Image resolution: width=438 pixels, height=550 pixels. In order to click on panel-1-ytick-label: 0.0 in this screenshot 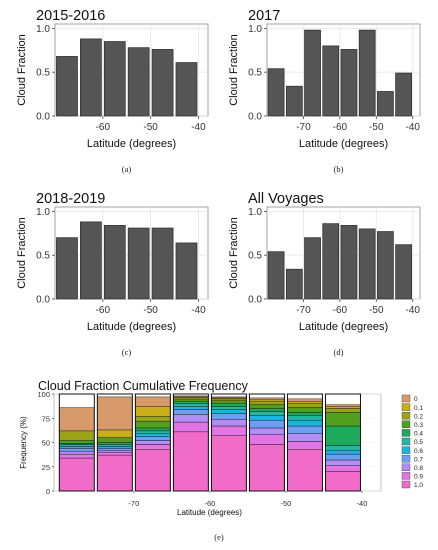, I will do `click(43, 117)`.